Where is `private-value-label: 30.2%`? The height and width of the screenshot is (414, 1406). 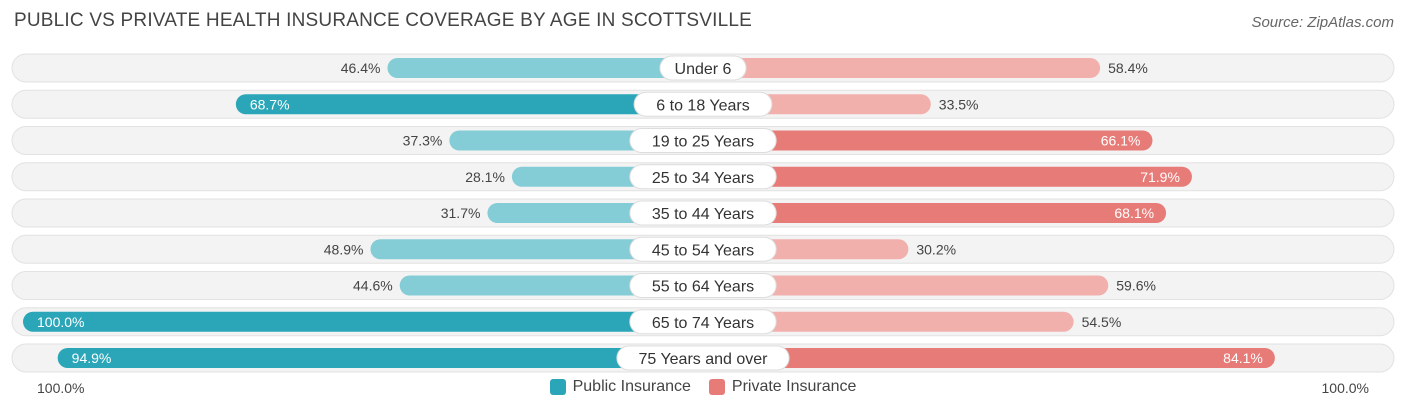
private-value-label: 30.2% is located at coordinates (936, 249).